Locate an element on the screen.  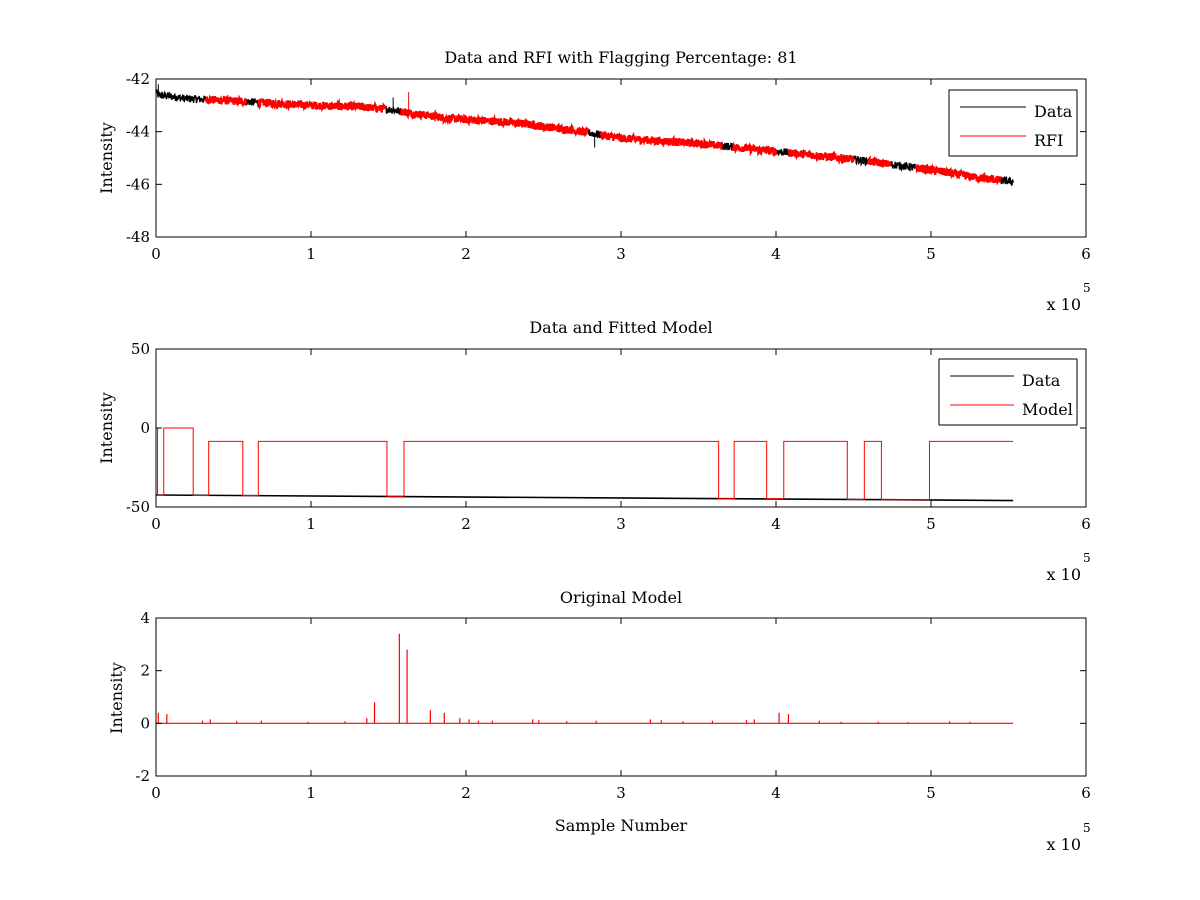
y-tick-label: 50 is located at coordinates (140, 349).